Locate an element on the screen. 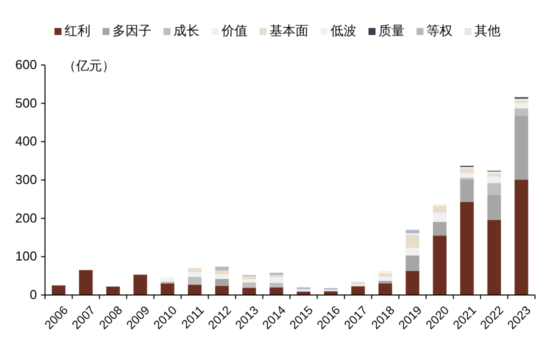 This screenshot has height=356, width=555. y-tick-label: 600 is located at coordinates (26, 64).